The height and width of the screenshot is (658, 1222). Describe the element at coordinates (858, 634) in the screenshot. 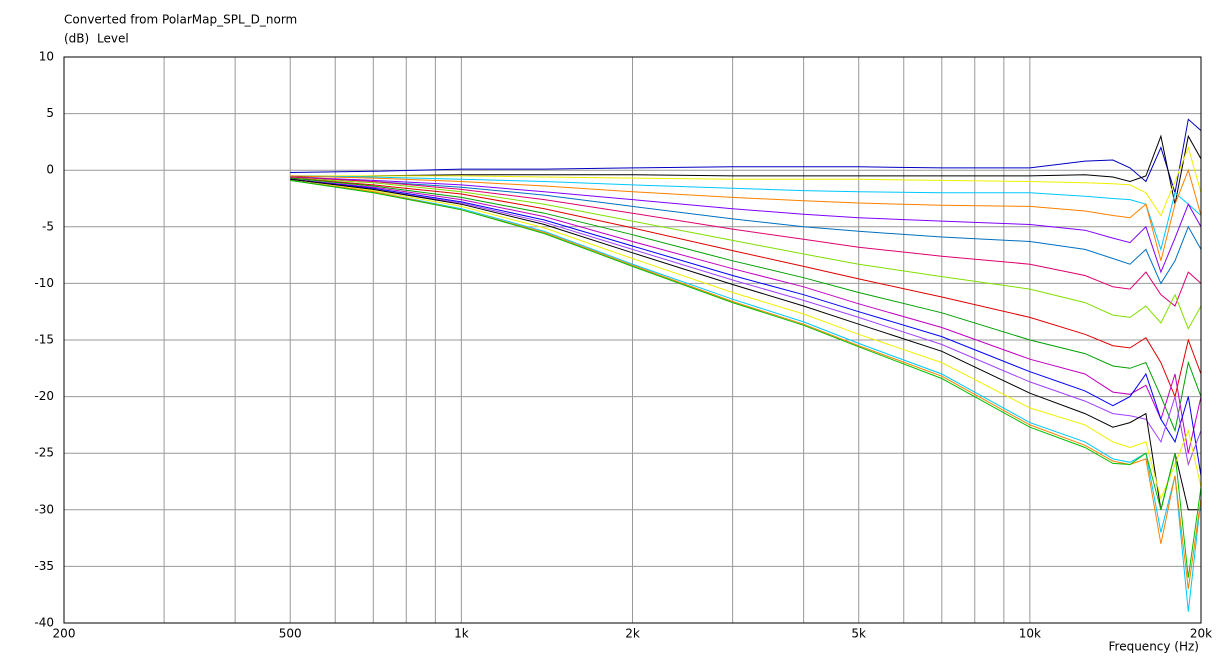

I see `x-tick-label: 5k` at that location.